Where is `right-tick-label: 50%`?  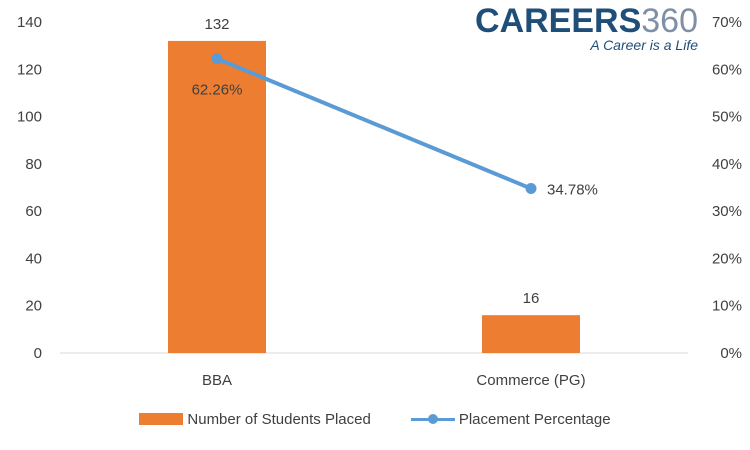
right-tick-label: 50% is located at coordinates (727, 117).